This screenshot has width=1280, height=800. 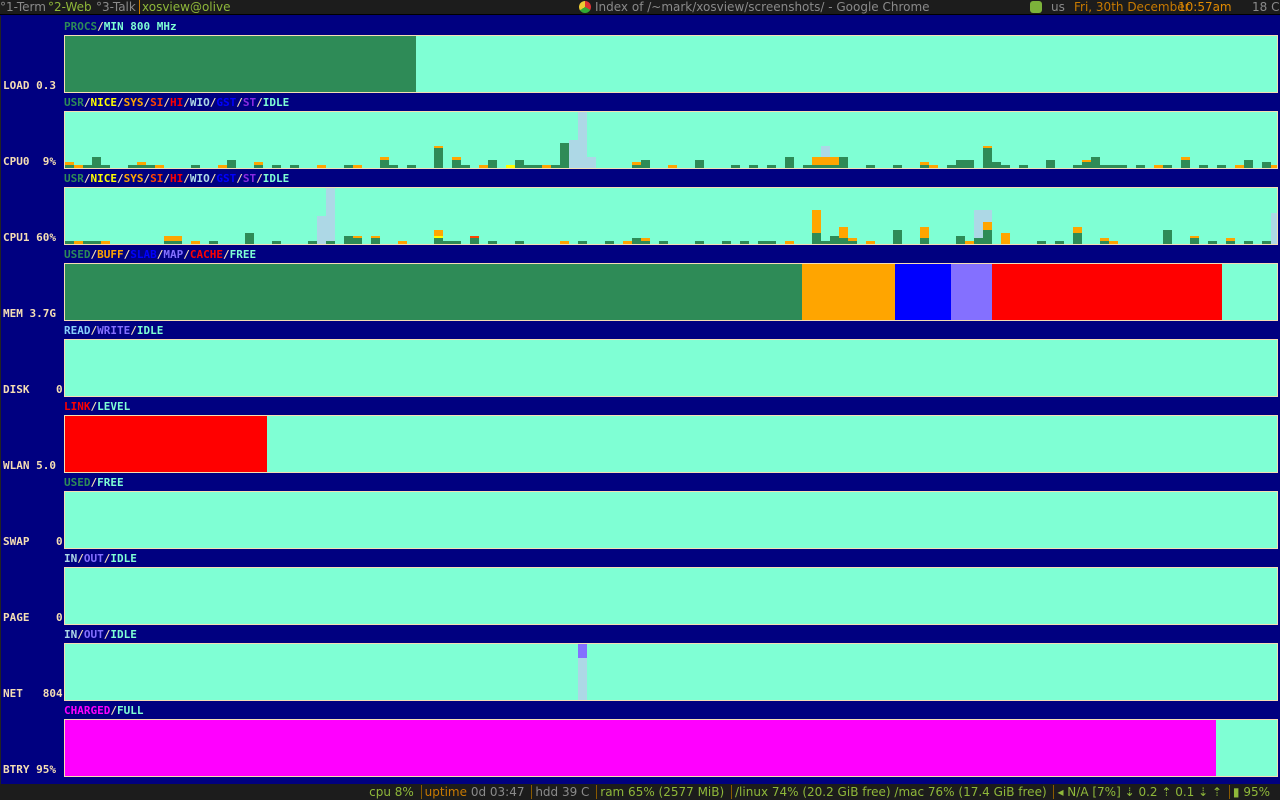 I want to click on legend-item: MIN 800 MHz, so click(x=140, y=26).